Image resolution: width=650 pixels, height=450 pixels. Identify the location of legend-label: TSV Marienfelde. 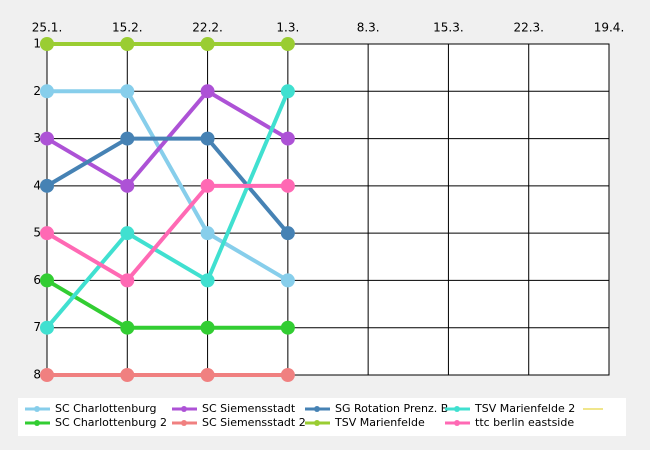
(379, 422).